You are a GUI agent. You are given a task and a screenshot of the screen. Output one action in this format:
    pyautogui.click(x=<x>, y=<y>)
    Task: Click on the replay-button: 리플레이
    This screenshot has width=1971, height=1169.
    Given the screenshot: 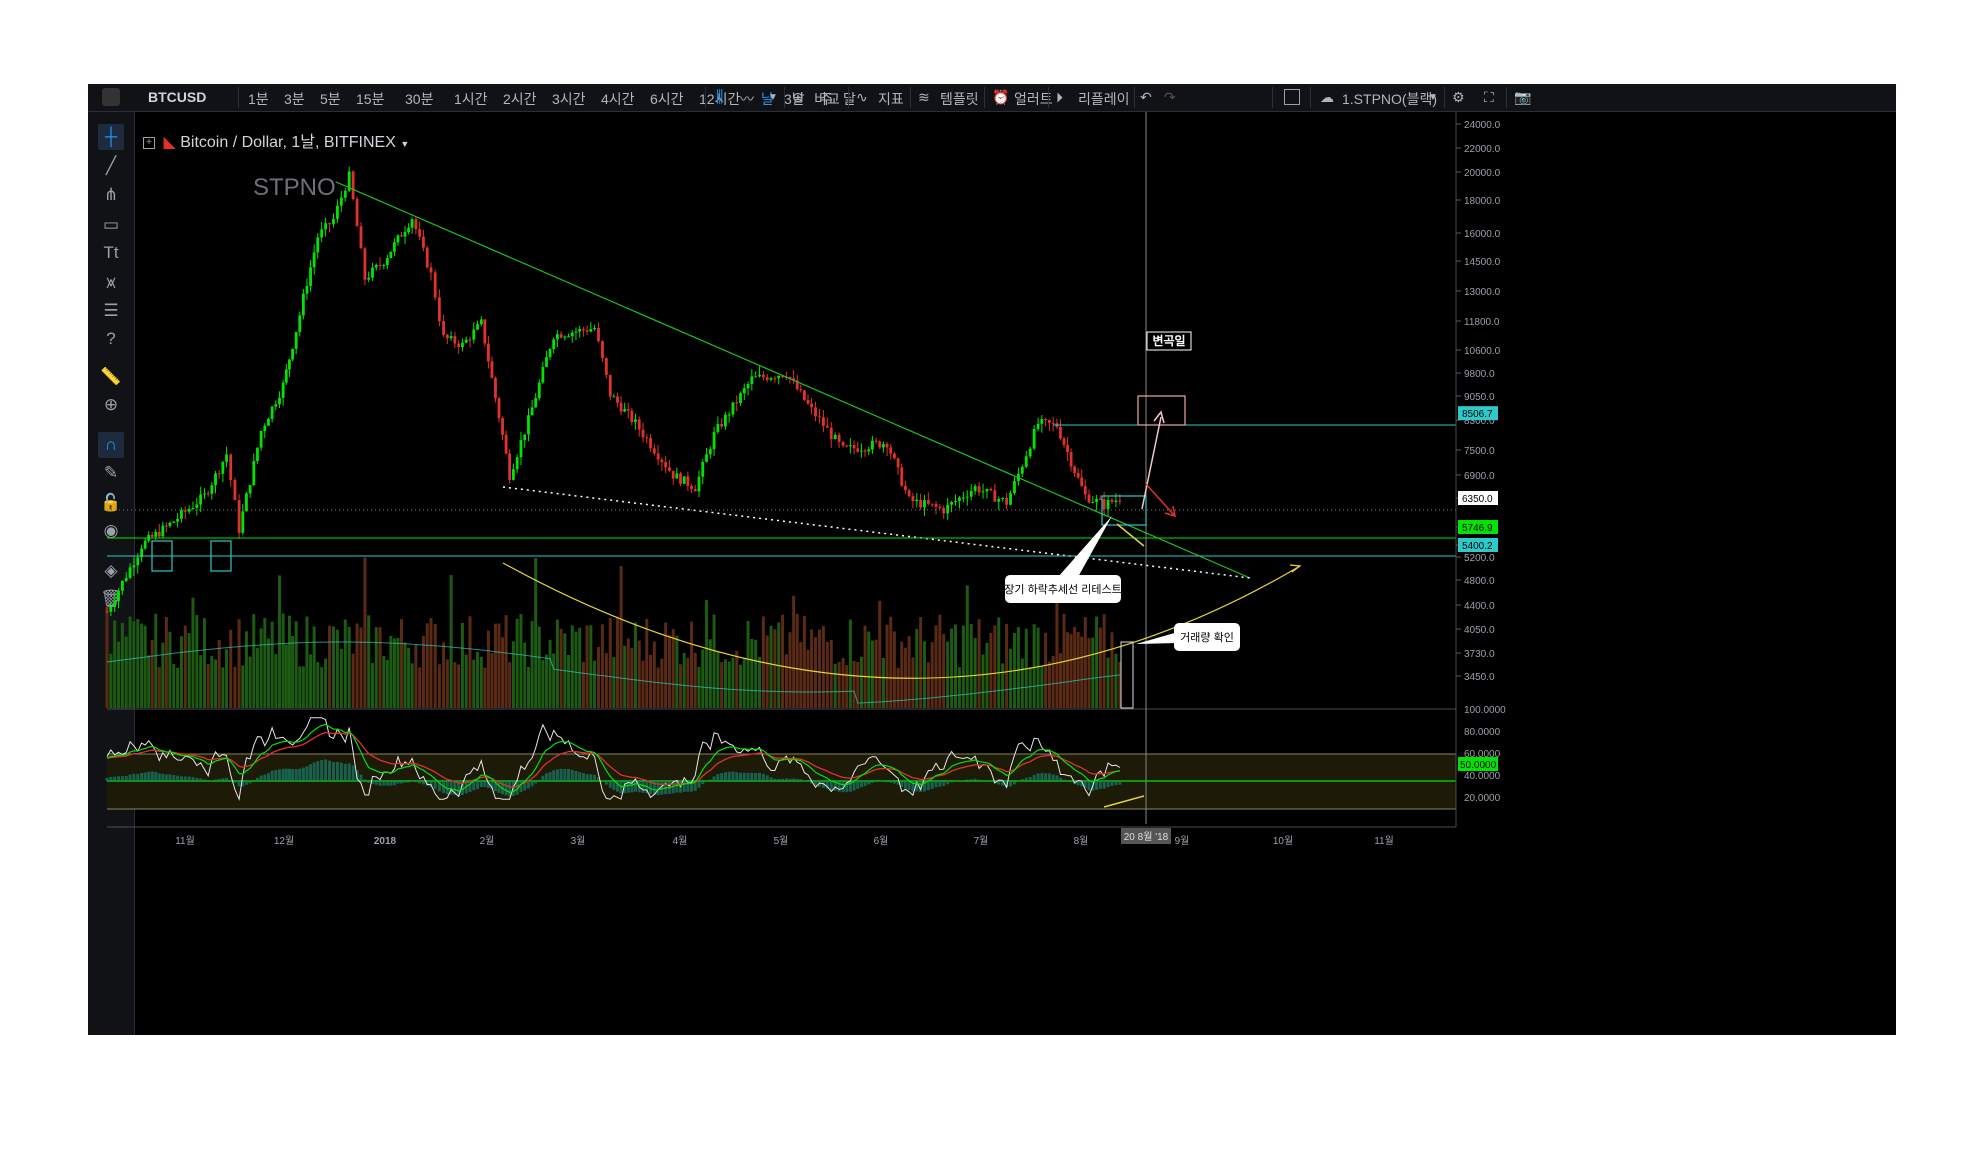 What is the action you would take?
    pyautogui.click(x=1104, y=99)
    